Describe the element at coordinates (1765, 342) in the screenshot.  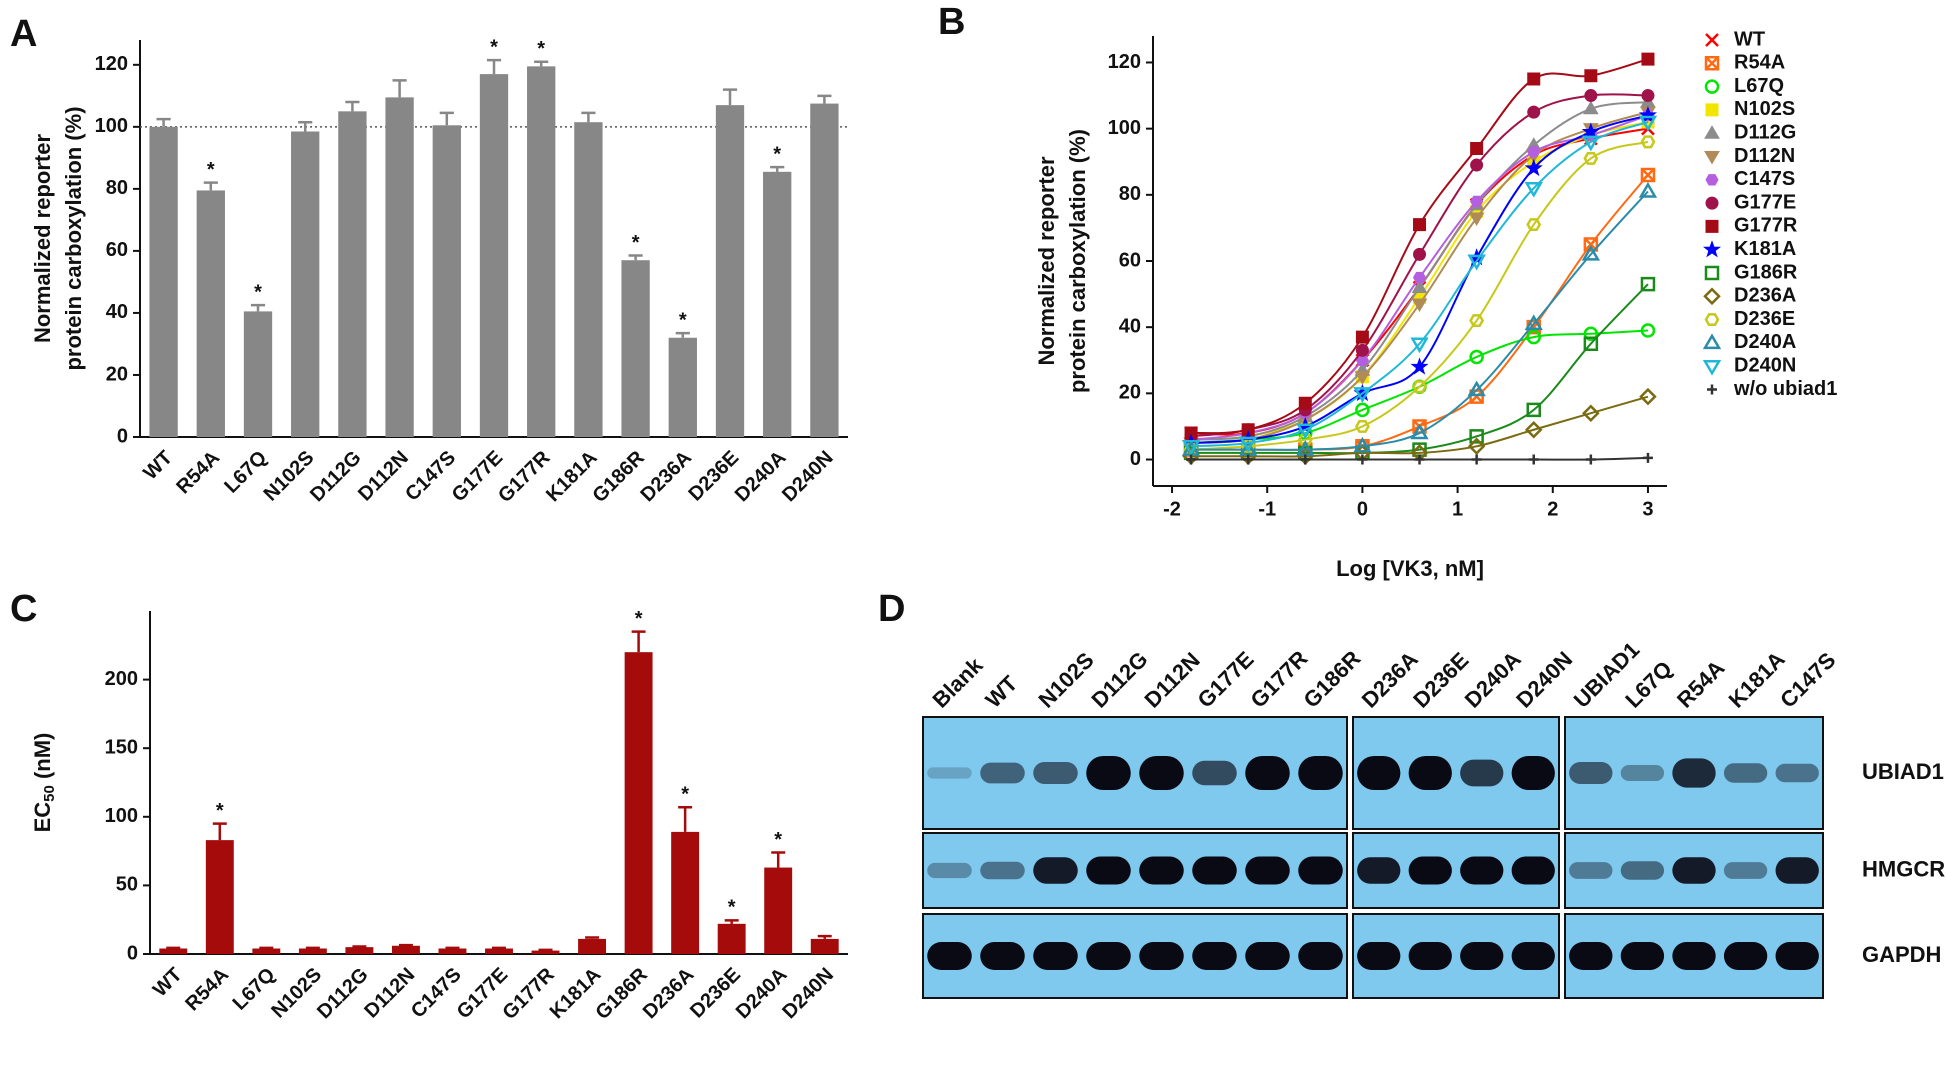
I see `legend-label: D240A` at that location.